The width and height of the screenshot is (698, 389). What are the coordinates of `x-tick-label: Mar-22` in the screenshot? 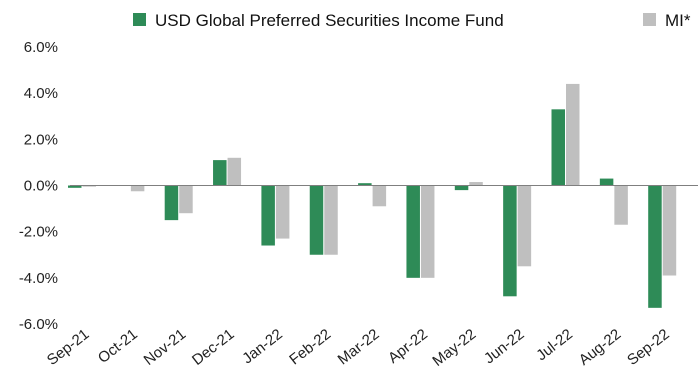 It's located at (359, 347).